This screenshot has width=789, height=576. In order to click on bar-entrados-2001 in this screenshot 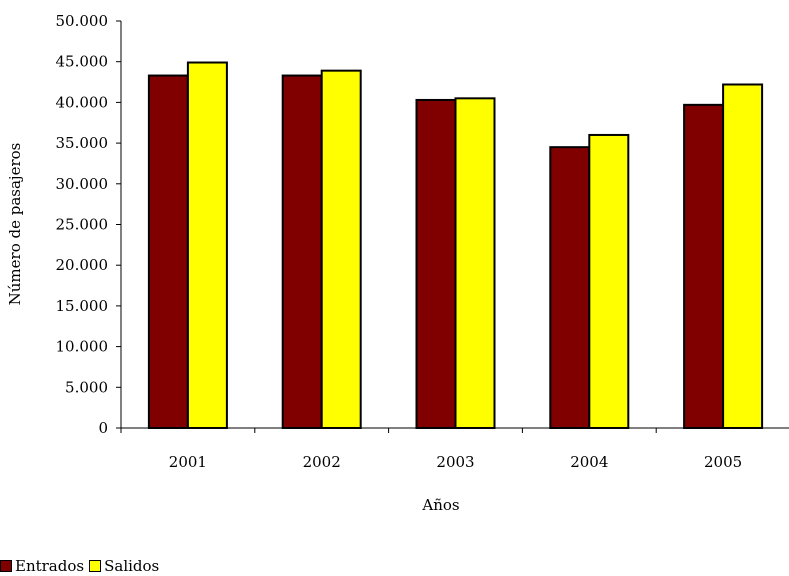, I will do `click(168, 252)`.